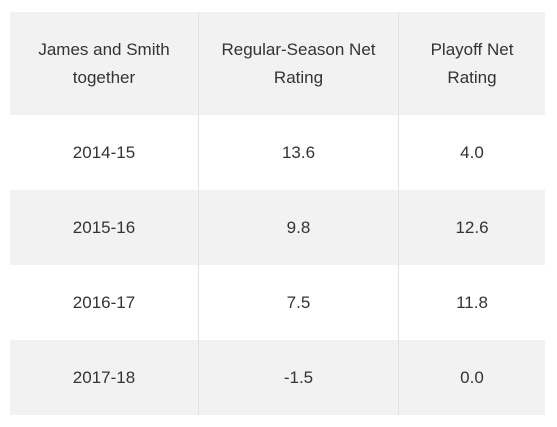 This screenshot has height=427, width=557. I want to click on header-cell-playoff: Playoff Net Rating, so click(471, 63).